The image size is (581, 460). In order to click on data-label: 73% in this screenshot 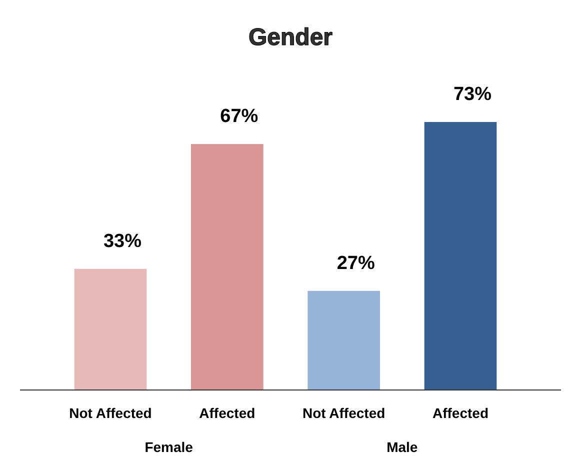, I will do `click(472, 94)`.